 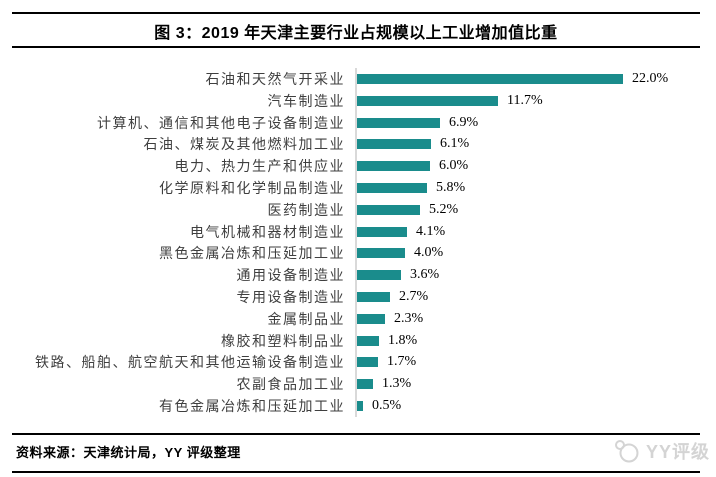 I want to click on category-label: 电力、热力生产和供应业, so click(x=259, y=168).